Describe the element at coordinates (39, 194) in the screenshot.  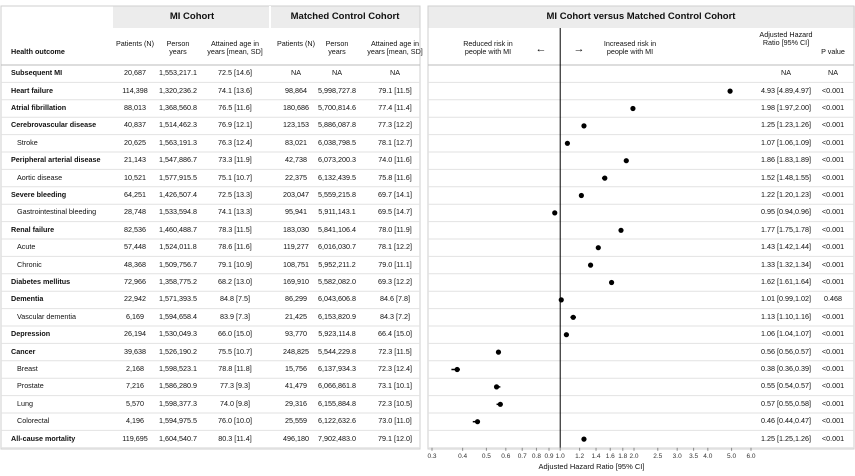
I see `row-label: Severe bleeding` at that location.